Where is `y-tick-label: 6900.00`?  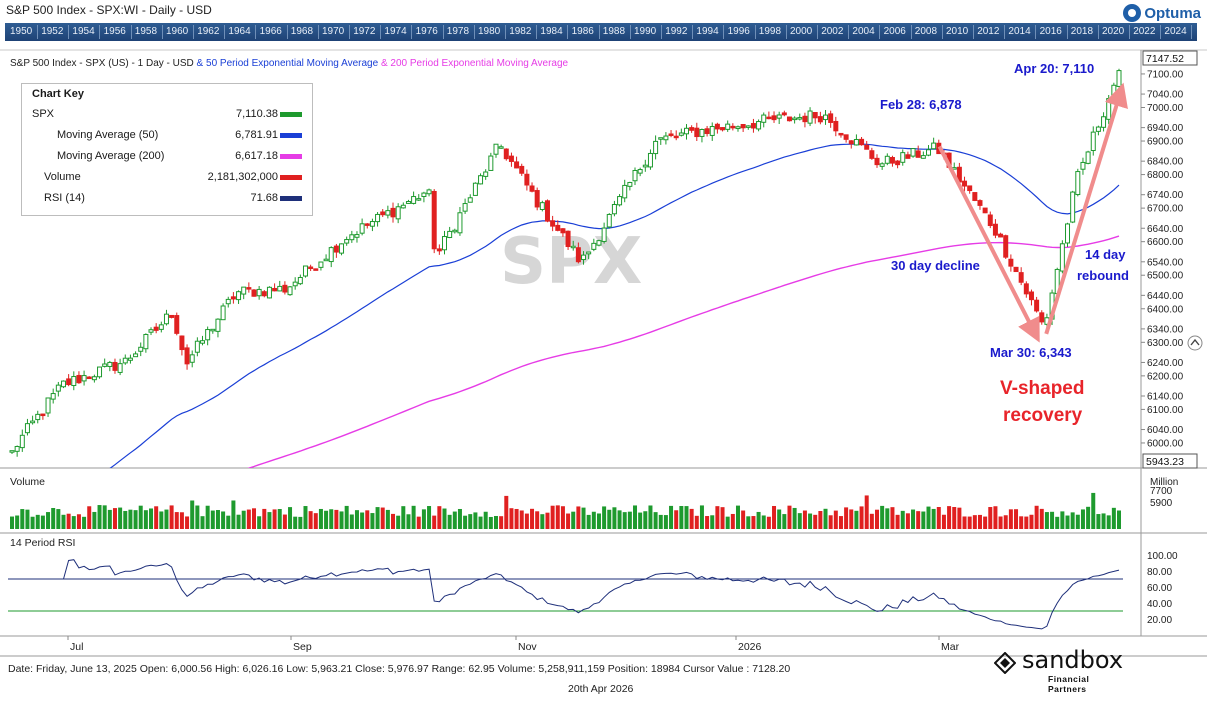 y-tick-label: 6900.00 is located at coordinates (1165, 142).